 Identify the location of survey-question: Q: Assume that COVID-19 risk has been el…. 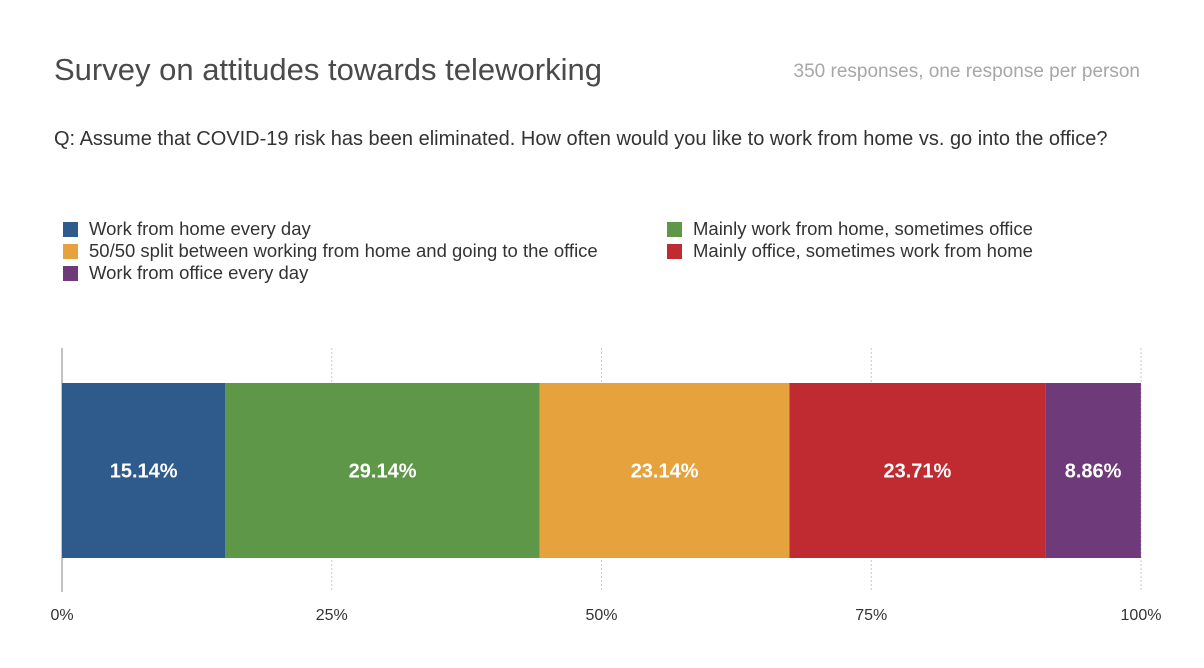
(581, 139).